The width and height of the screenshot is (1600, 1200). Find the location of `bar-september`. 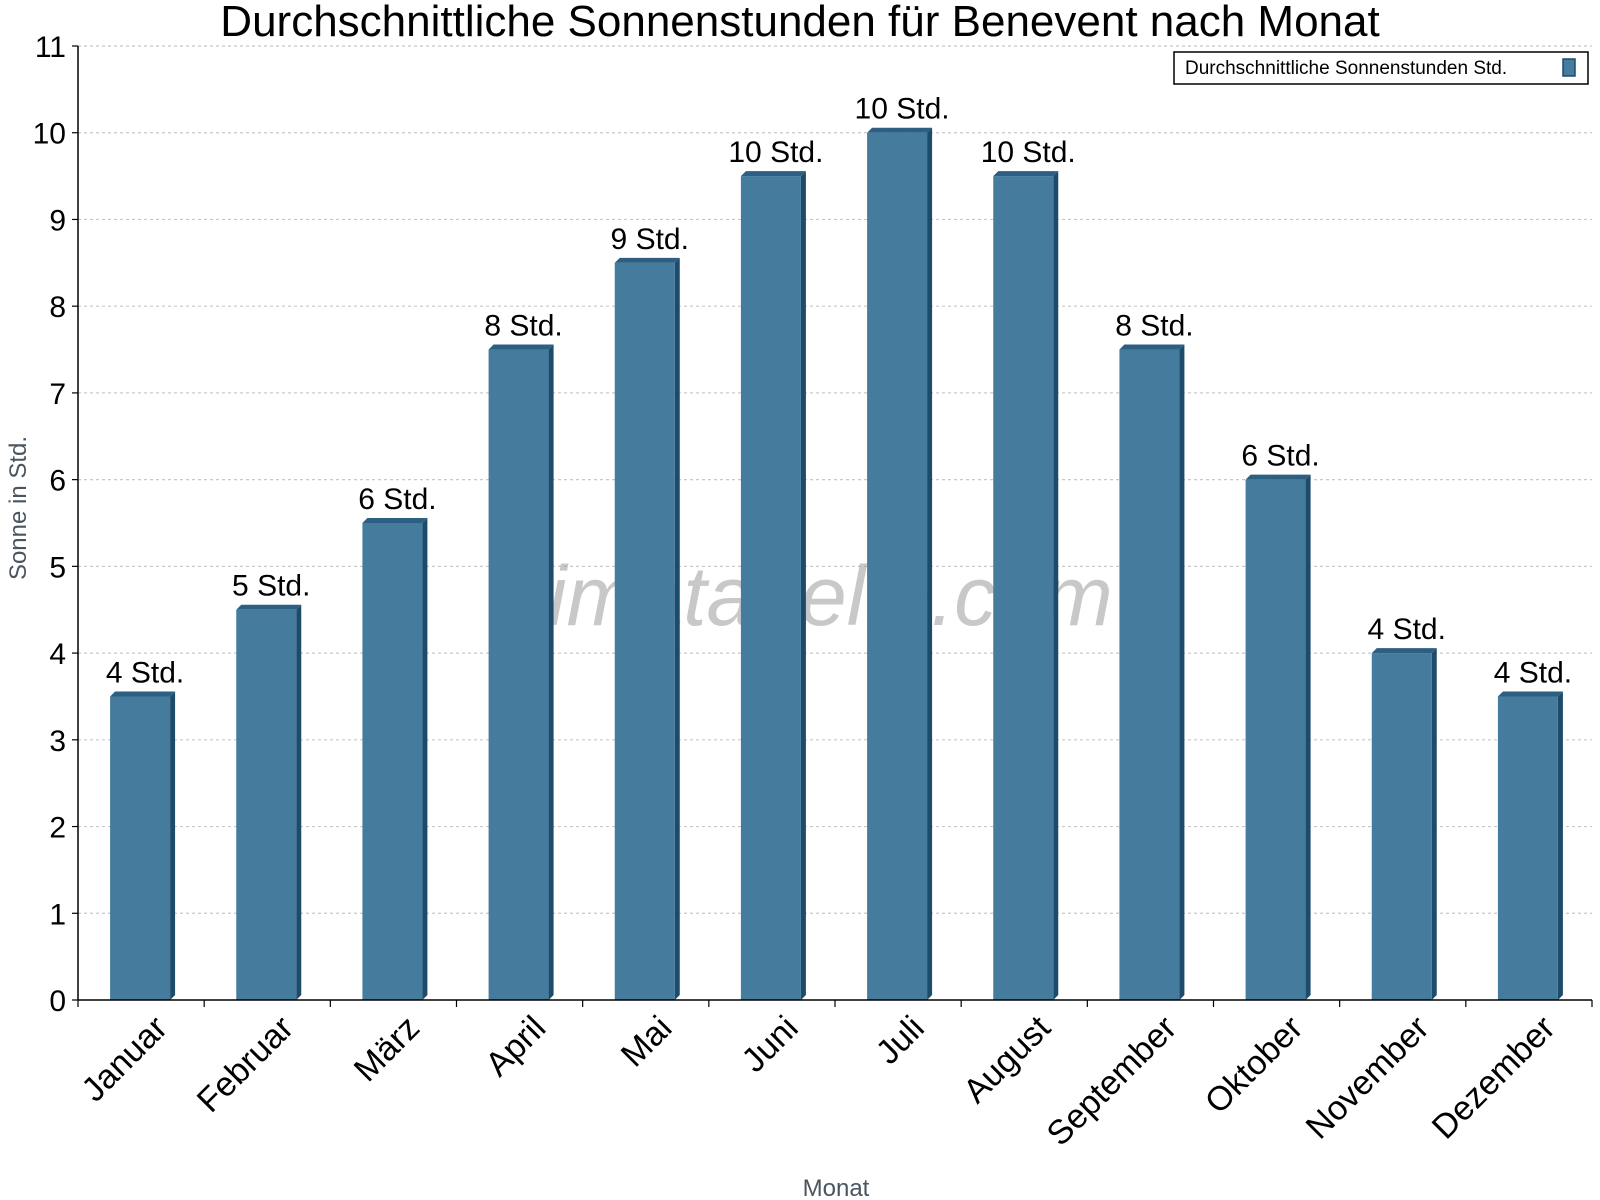

bar-september is located at coordinates (1152, 672).